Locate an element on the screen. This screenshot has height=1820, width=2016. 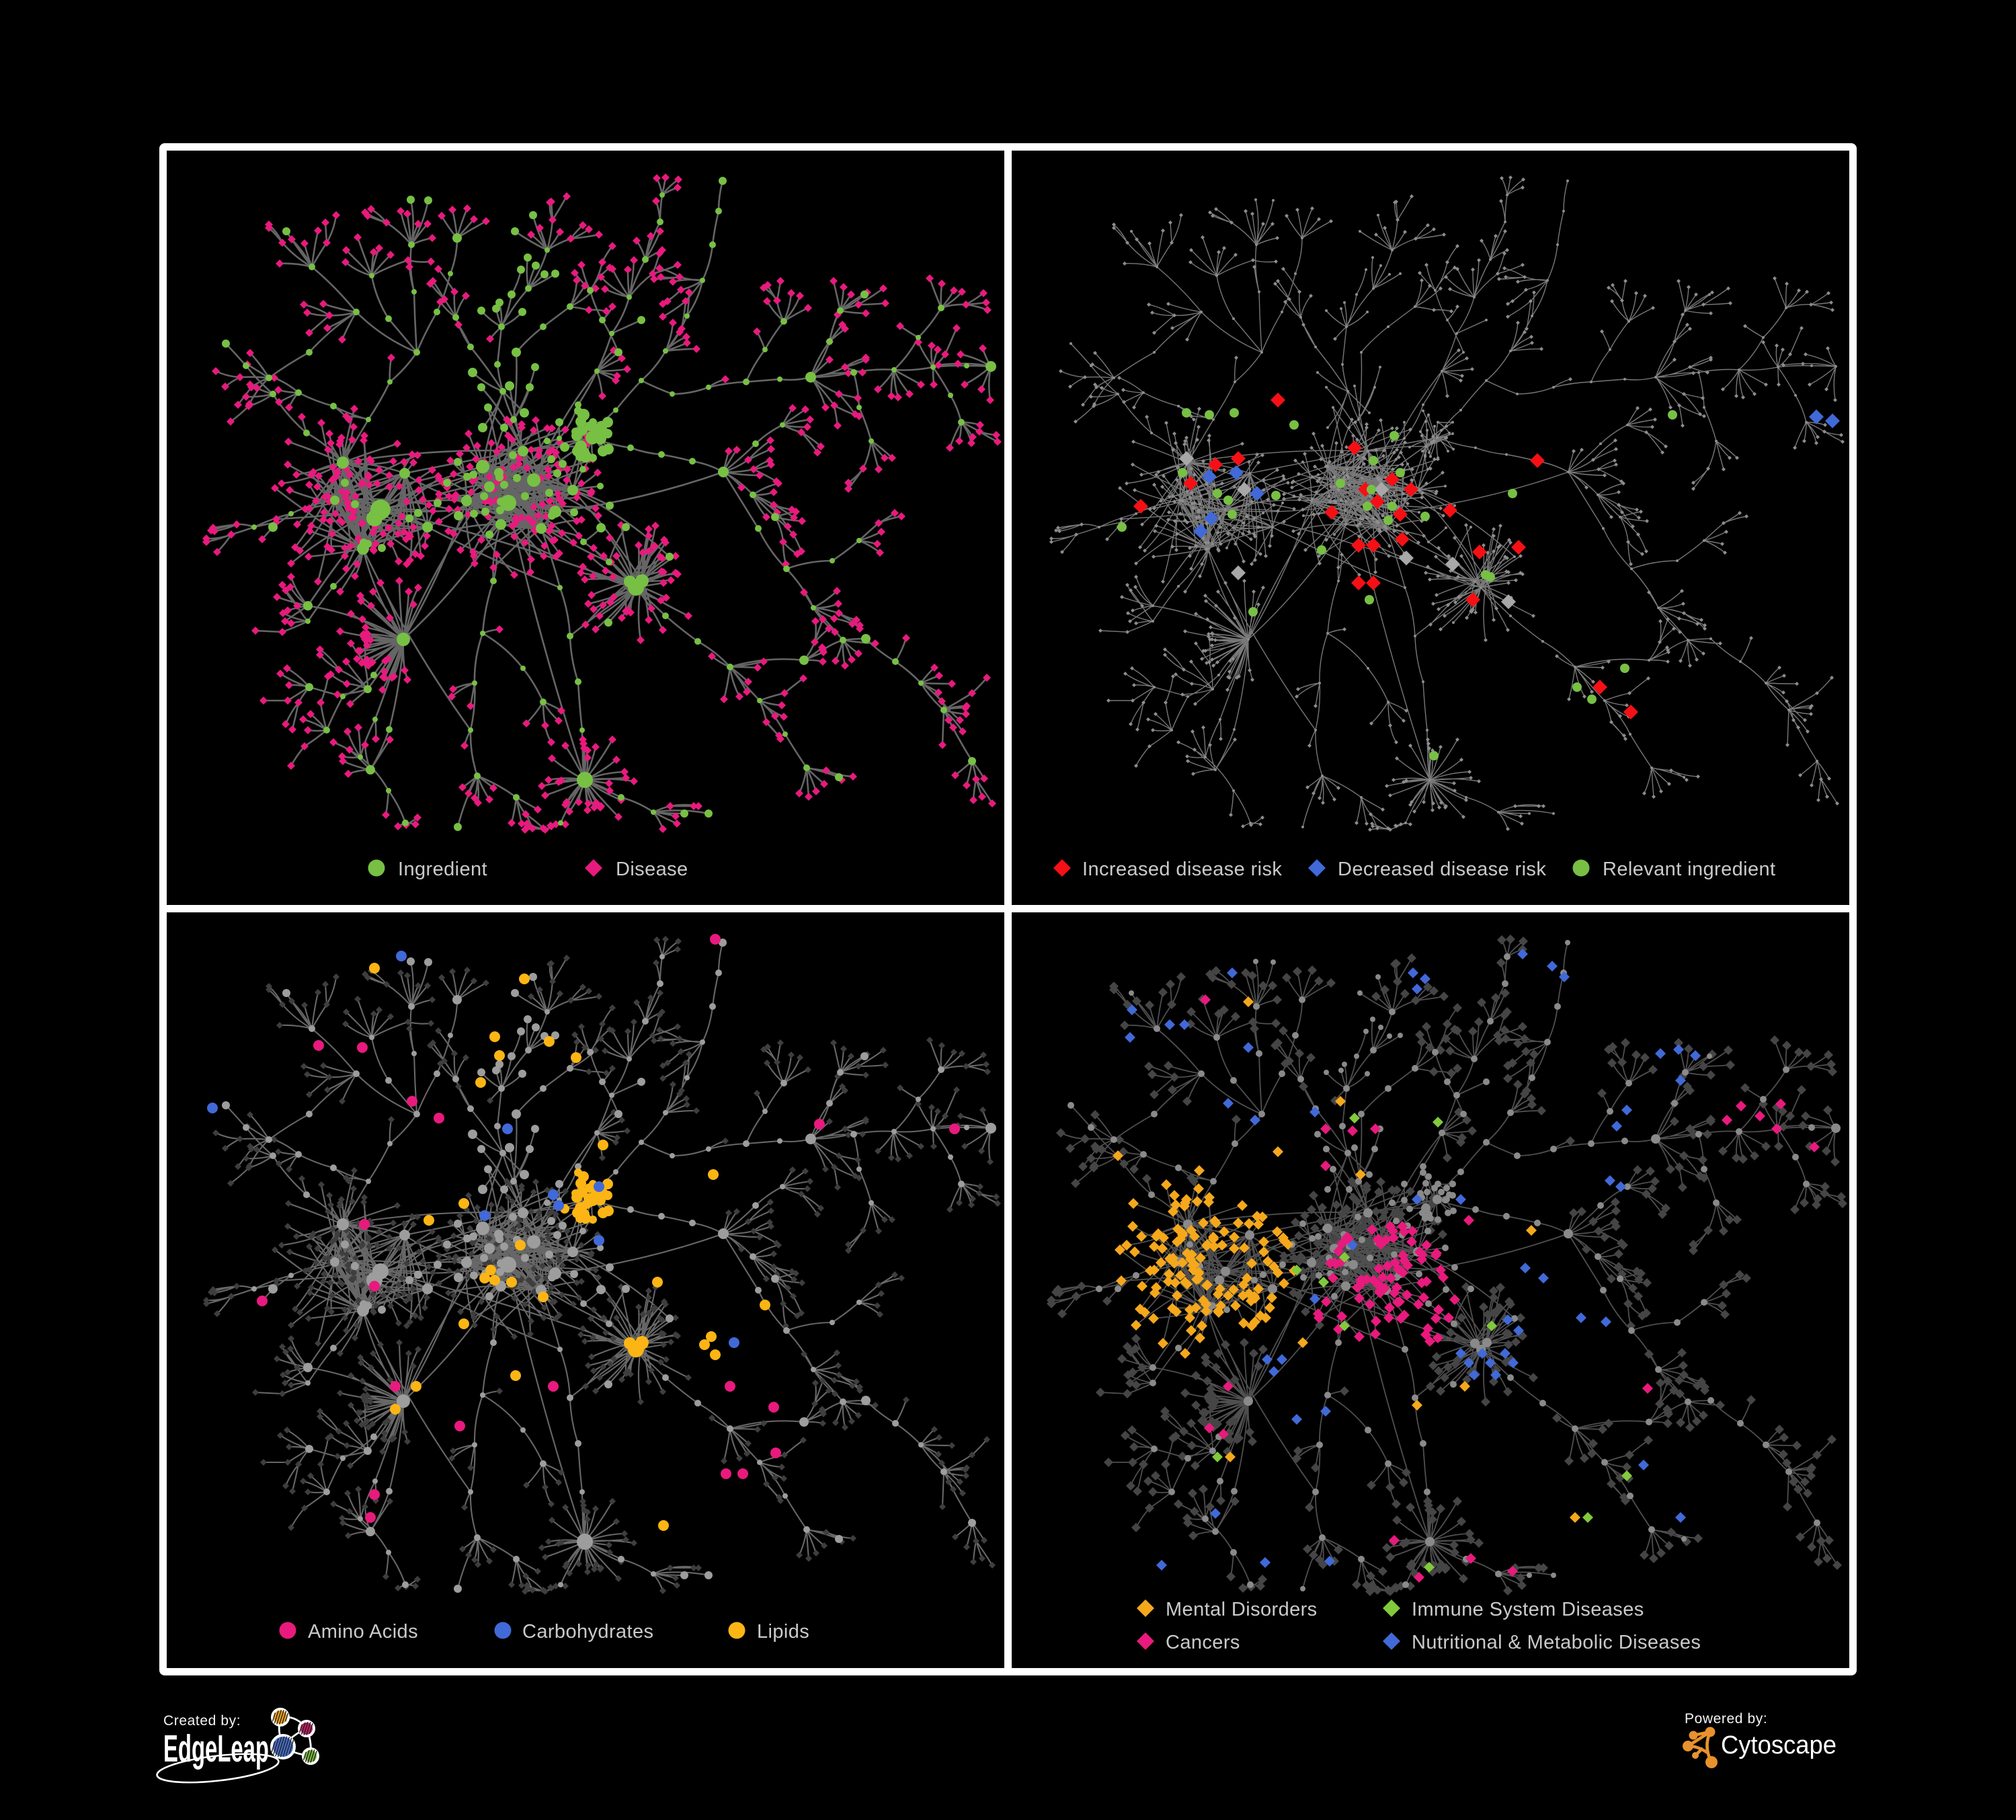
svg-text: Relevant ingredient is located at coordinates (1689, 869).